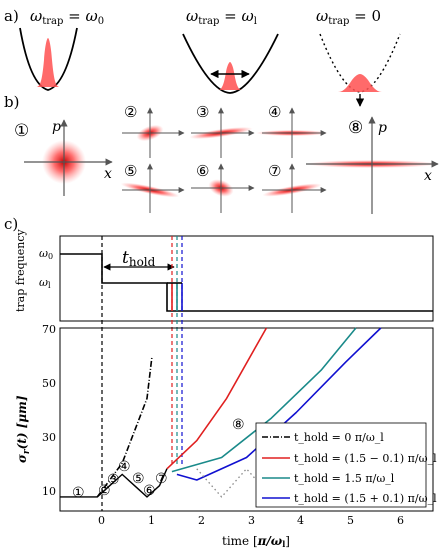  I want to click on phase-marker-3: ③, so click(202, 112).